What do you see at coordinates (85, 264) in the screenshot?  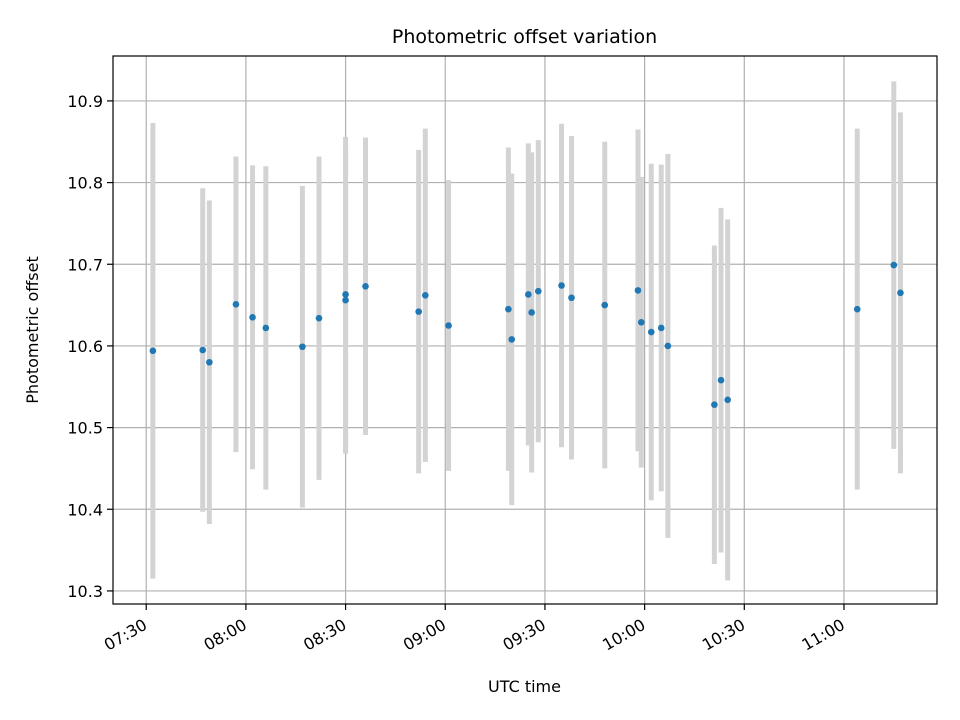 I see `y-tick-label: 10.7` at bounding box center [85, 264].